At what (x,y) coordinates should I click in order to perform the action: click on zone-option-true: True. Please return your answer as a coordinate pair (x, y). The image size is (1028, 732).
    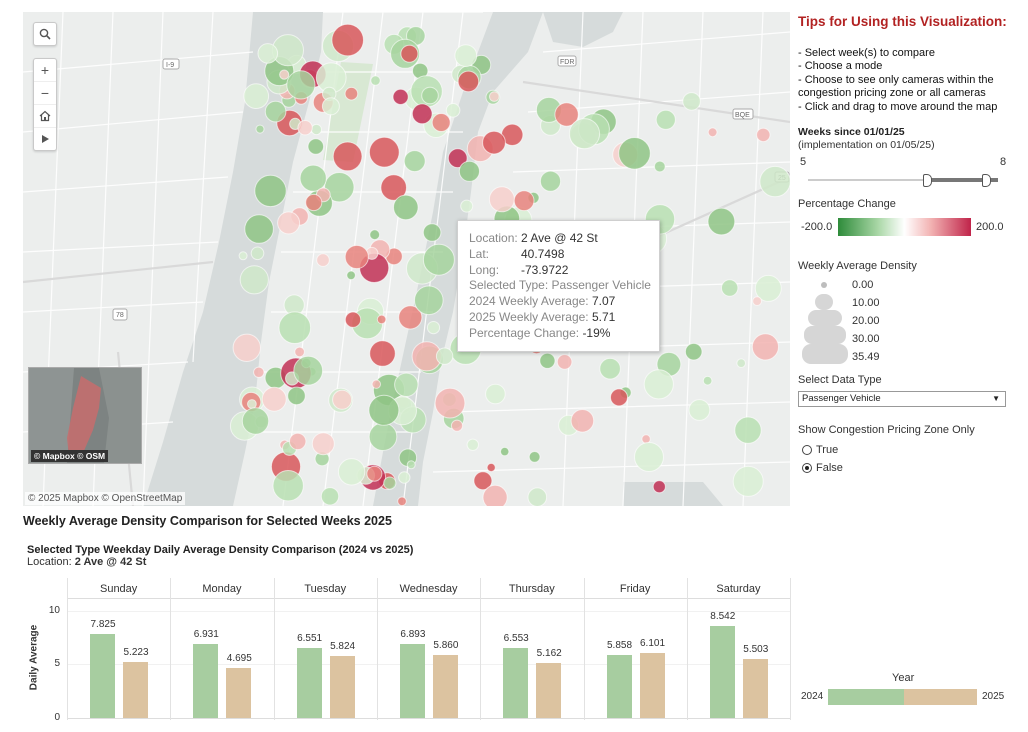
    Looking at the image, I should click on (820, 450).